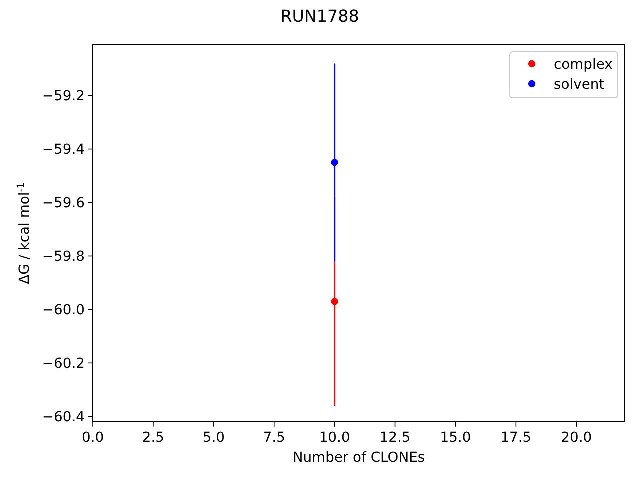 This screenshot has height=480, width=640. Describe the element at coordinates (63, 204) in the screenshot. I see `y-tick-label: −59.6` at that location.